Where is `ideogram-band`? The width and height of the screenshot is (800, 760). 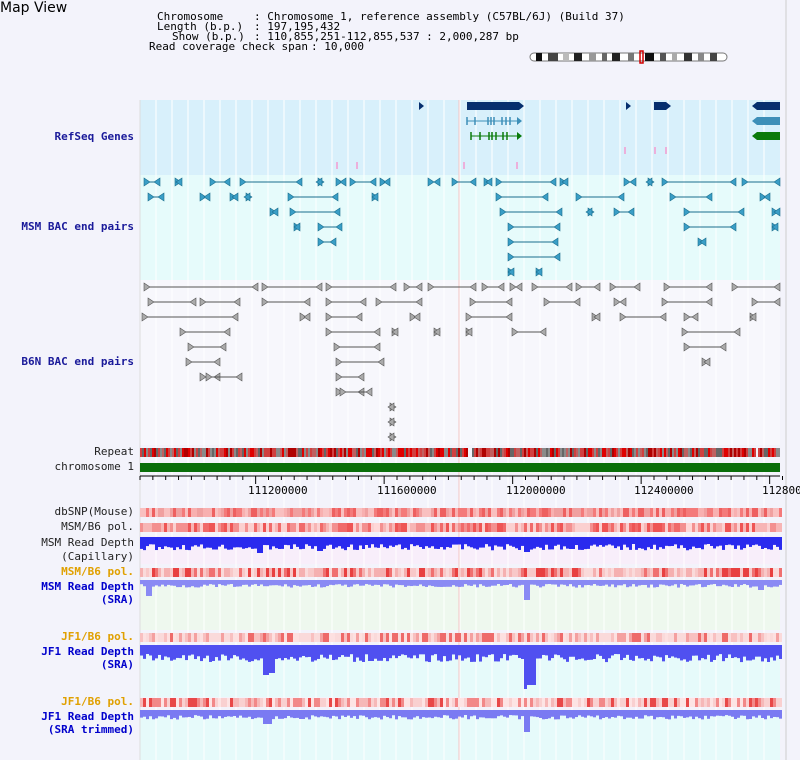
ideogram-band is located at coordinates (592, 57).